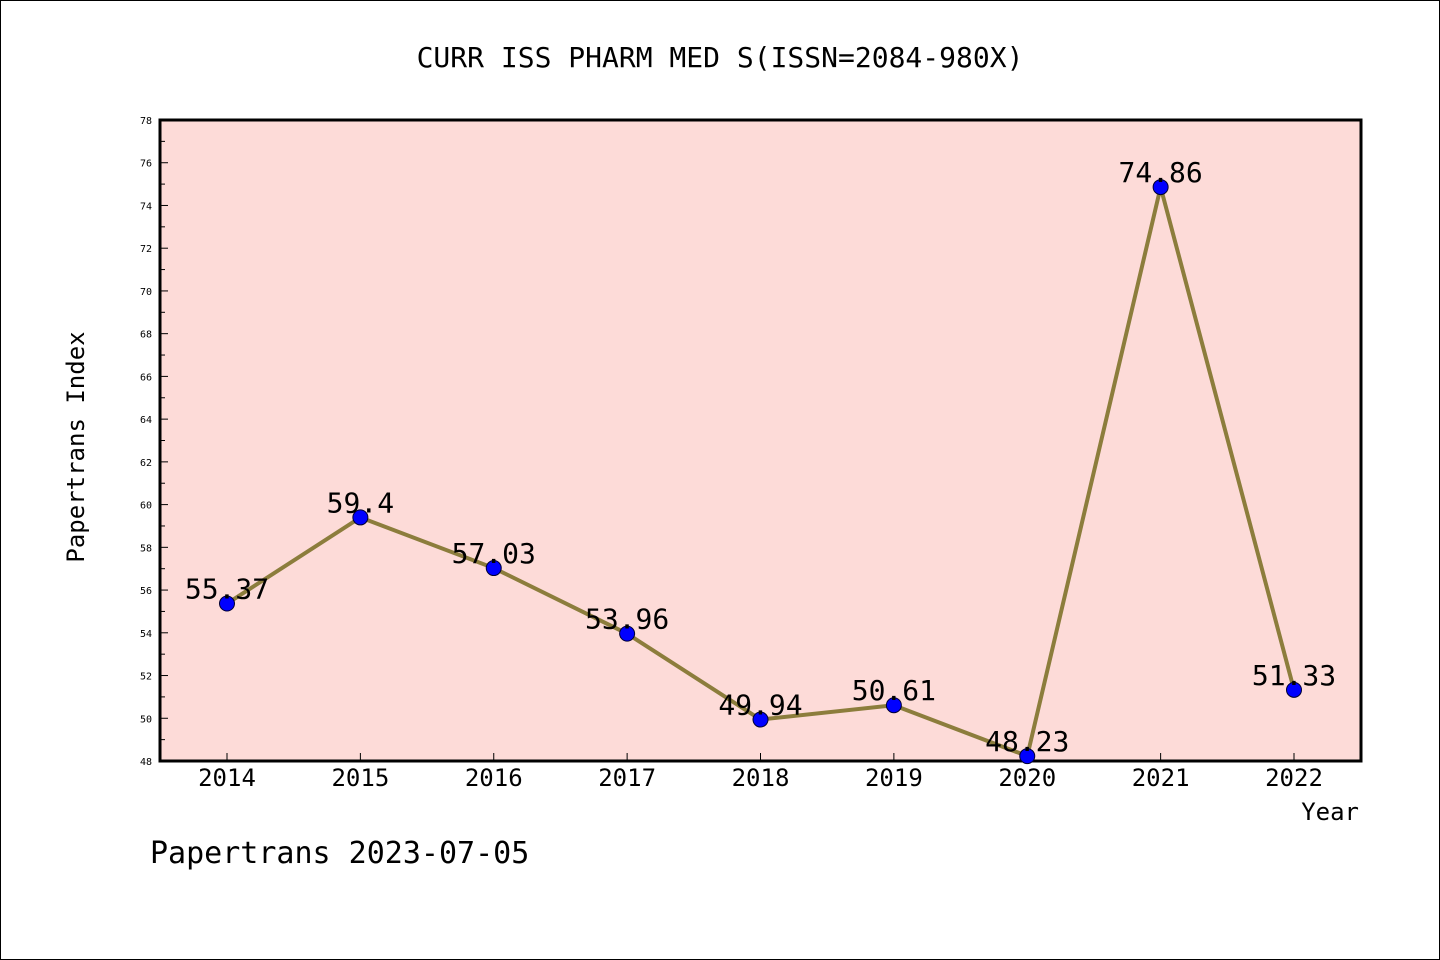 This screenshot has height=960, width=1440. Describe the element at coordinates (494, 553) in the screenshot. I see `data-label: 57.03` at that location.